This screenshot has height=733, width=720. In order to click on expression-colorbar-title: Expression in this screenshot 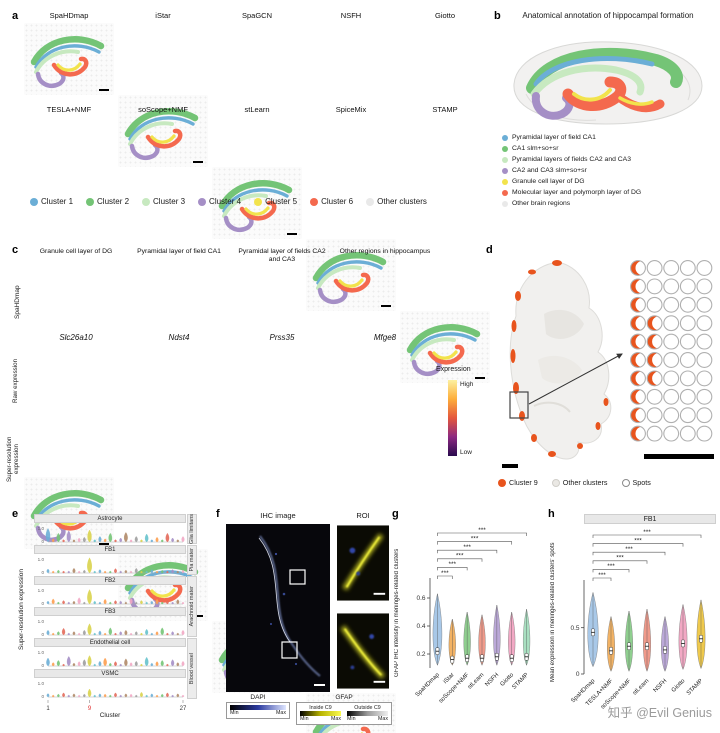, I will do `click(453, 369)`.